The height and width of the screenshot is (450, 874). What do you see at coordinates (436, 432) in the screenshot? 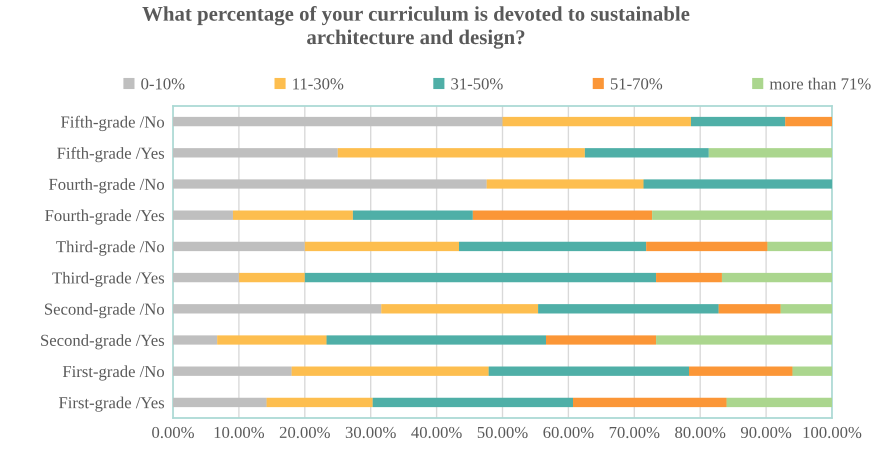
I see `x-tick-label: 40.00%` at bounding box center [436, 432].